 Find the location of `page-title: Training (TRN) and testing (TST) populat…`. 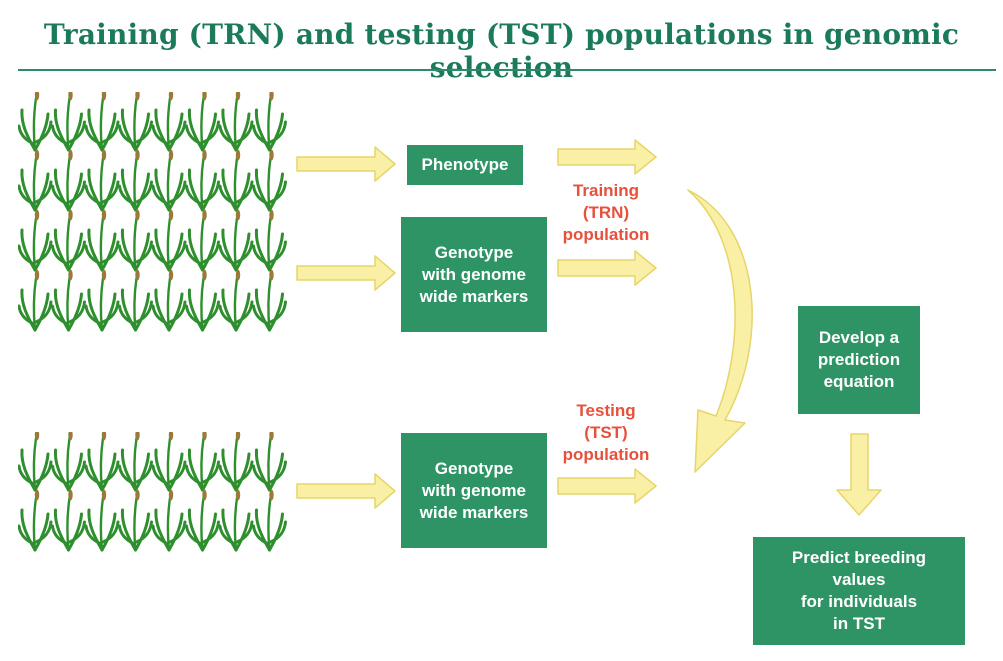

page-title: Training (TRN) and testing (TST) populat… is located at coordinates (501, 51).